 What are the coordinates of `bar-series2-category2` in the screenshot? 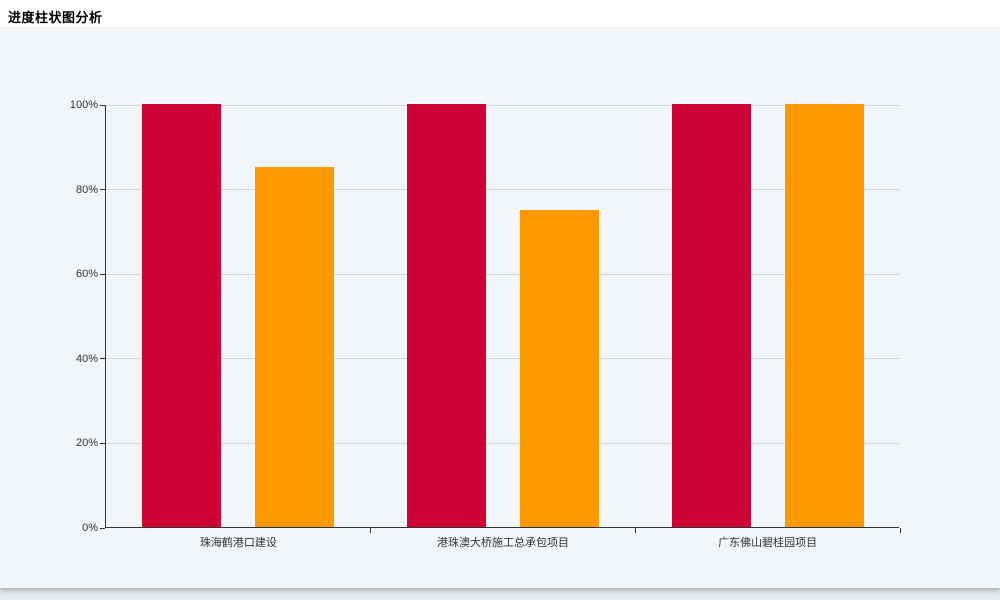 It's located at (559, 368).